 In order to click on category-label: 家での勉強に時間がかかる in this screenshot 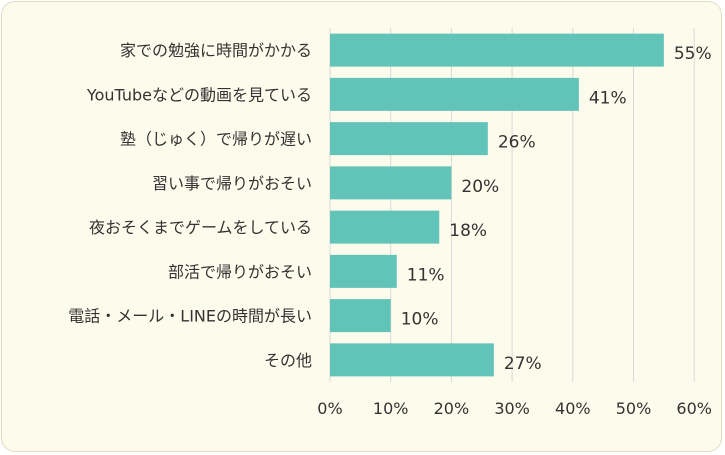, I will do `click(216, 50)`.